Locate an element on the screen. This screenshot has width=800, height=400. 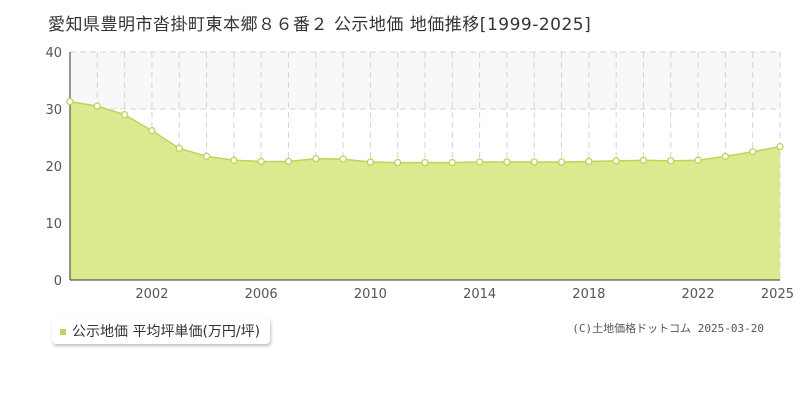
x-tick-label: 2025 is located at coordinates (777, 294).